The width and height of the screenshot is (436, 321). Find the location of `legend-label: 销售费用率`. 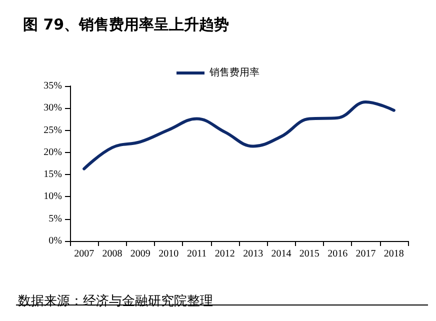

legend-label: 销售费用率 is located at coordinates (234, 72).